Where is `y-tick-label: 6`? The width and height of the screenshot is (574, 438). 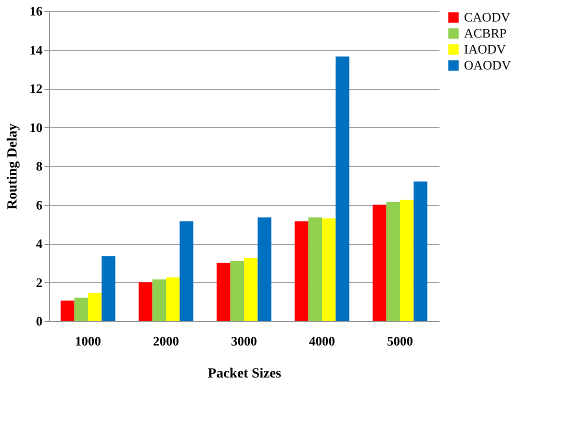 y-tick-label: 6 is located at coordinates (39, 204).